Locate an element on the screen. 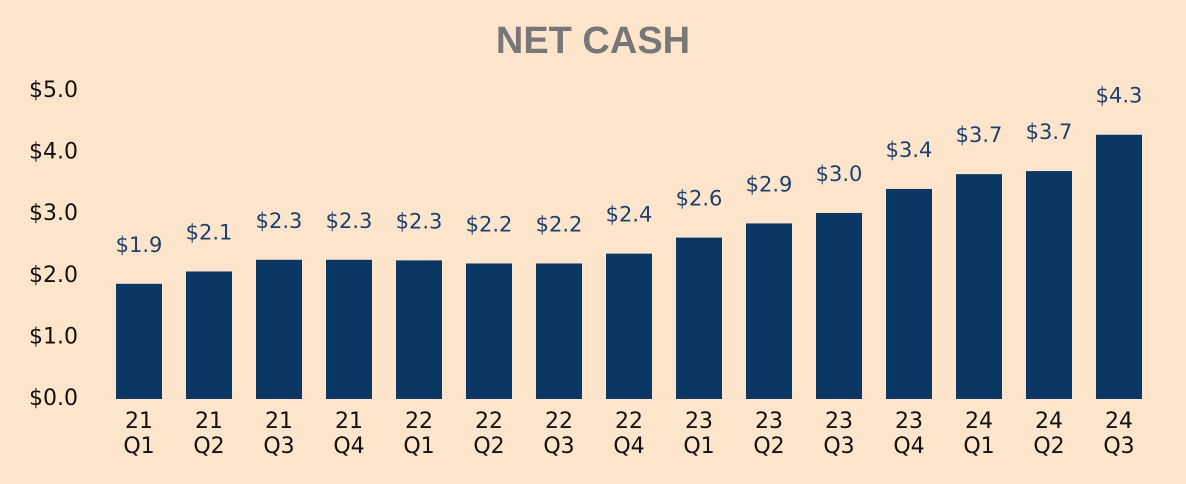  value-label: $2.1 is located at coordinates (209, 232).